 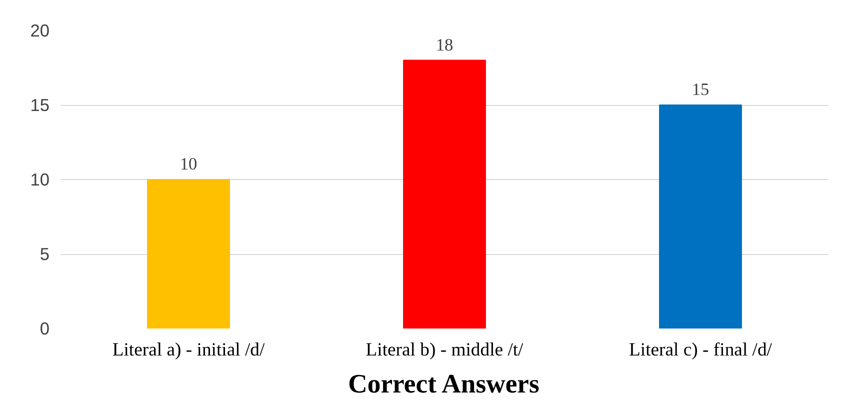 What do you see at coordinates (40, 30) in the screenshot?
I see `y-tick-label: 20` at bounding box center [40, 30].